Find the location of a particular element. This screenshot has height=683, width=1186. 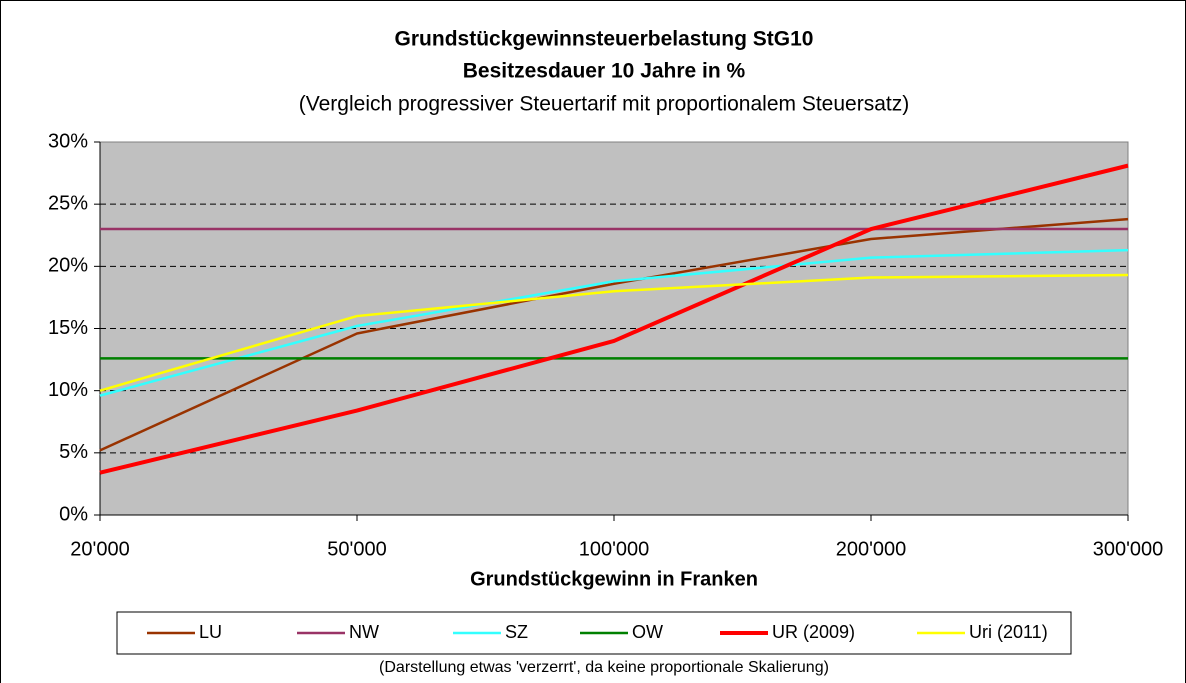

y-tick-label: 30% is located at coordinates (68, 141).